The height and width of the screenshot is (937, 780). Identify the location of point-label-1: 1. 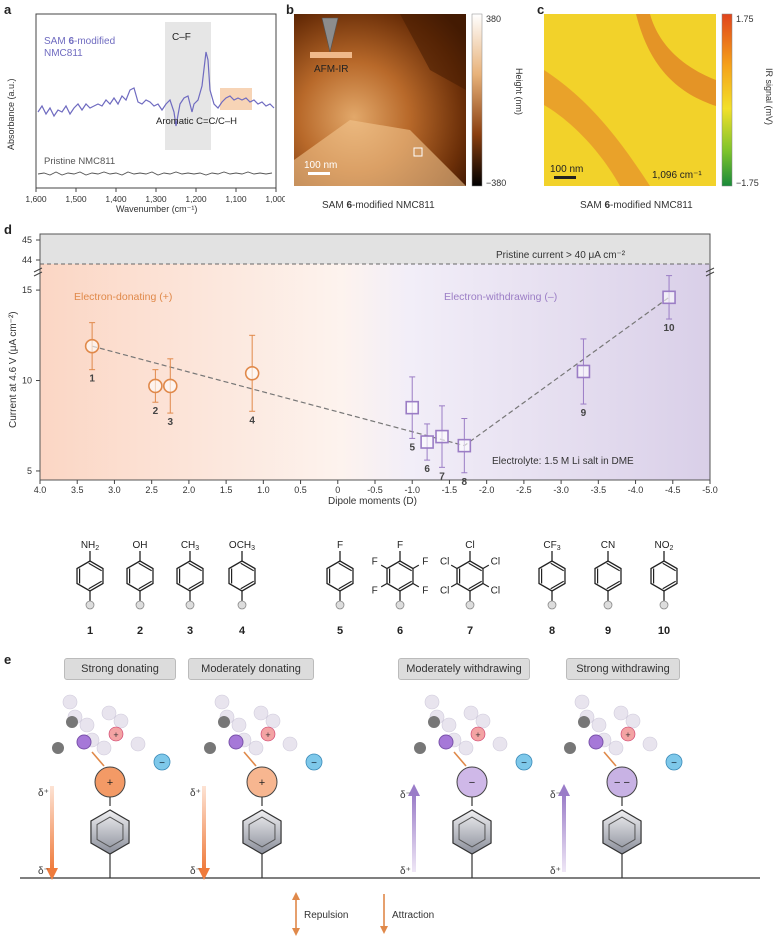
(92, 379).